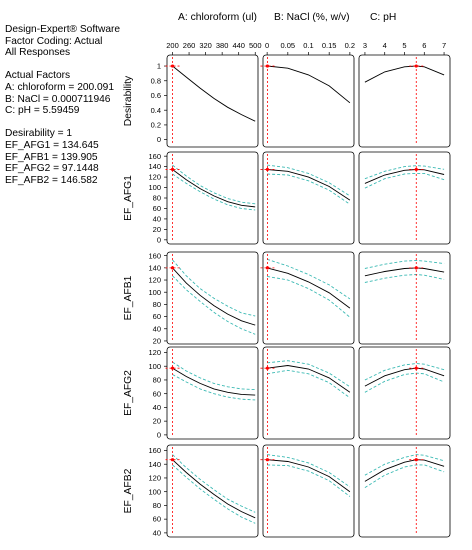 This screenshot has width=472, height=550. Describe the element at coordinates (205, 45) in the screenshot. I see `x-tick-label: 320` at that location.